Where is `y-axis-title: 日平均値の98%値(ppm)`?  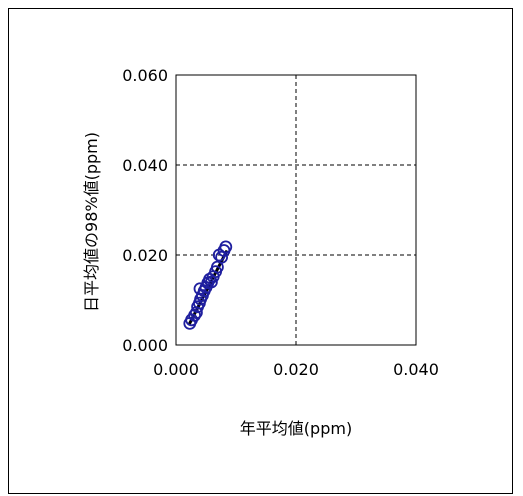
y-axis-title: 日平均値の98%値(ppm) is located at coordinates (91, 222).